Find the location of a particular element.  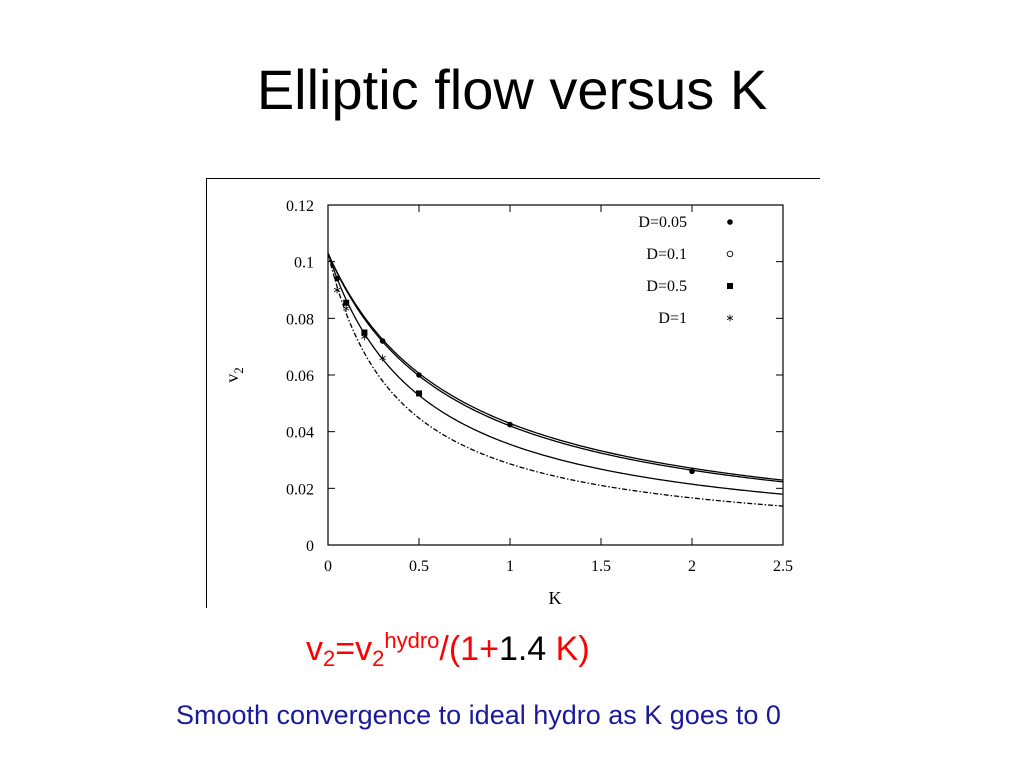

formula-sub-2: 2 is located at coordinates (378, 658).